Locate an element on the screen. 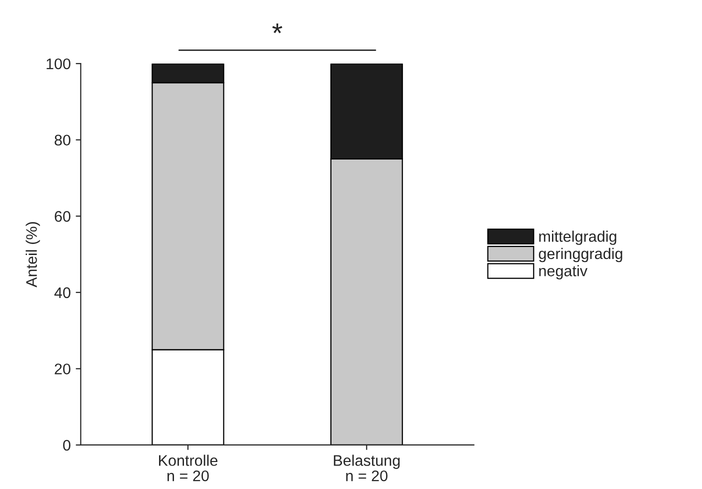 The image size is (702, 489). y-tick-label: 20 is located at coordinates (62, 369).